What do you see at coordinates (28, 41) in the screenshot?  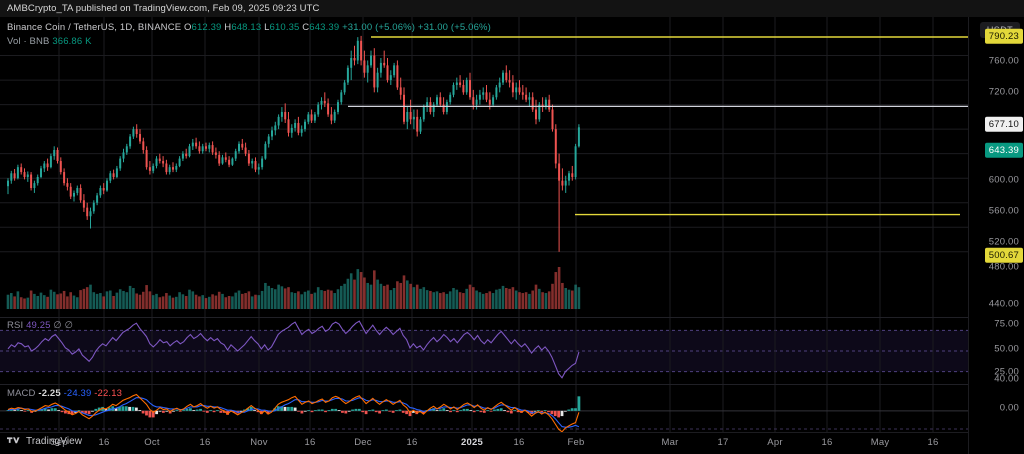 I see `volume-label: Vol · BNB` at bounding box center [28, 41].